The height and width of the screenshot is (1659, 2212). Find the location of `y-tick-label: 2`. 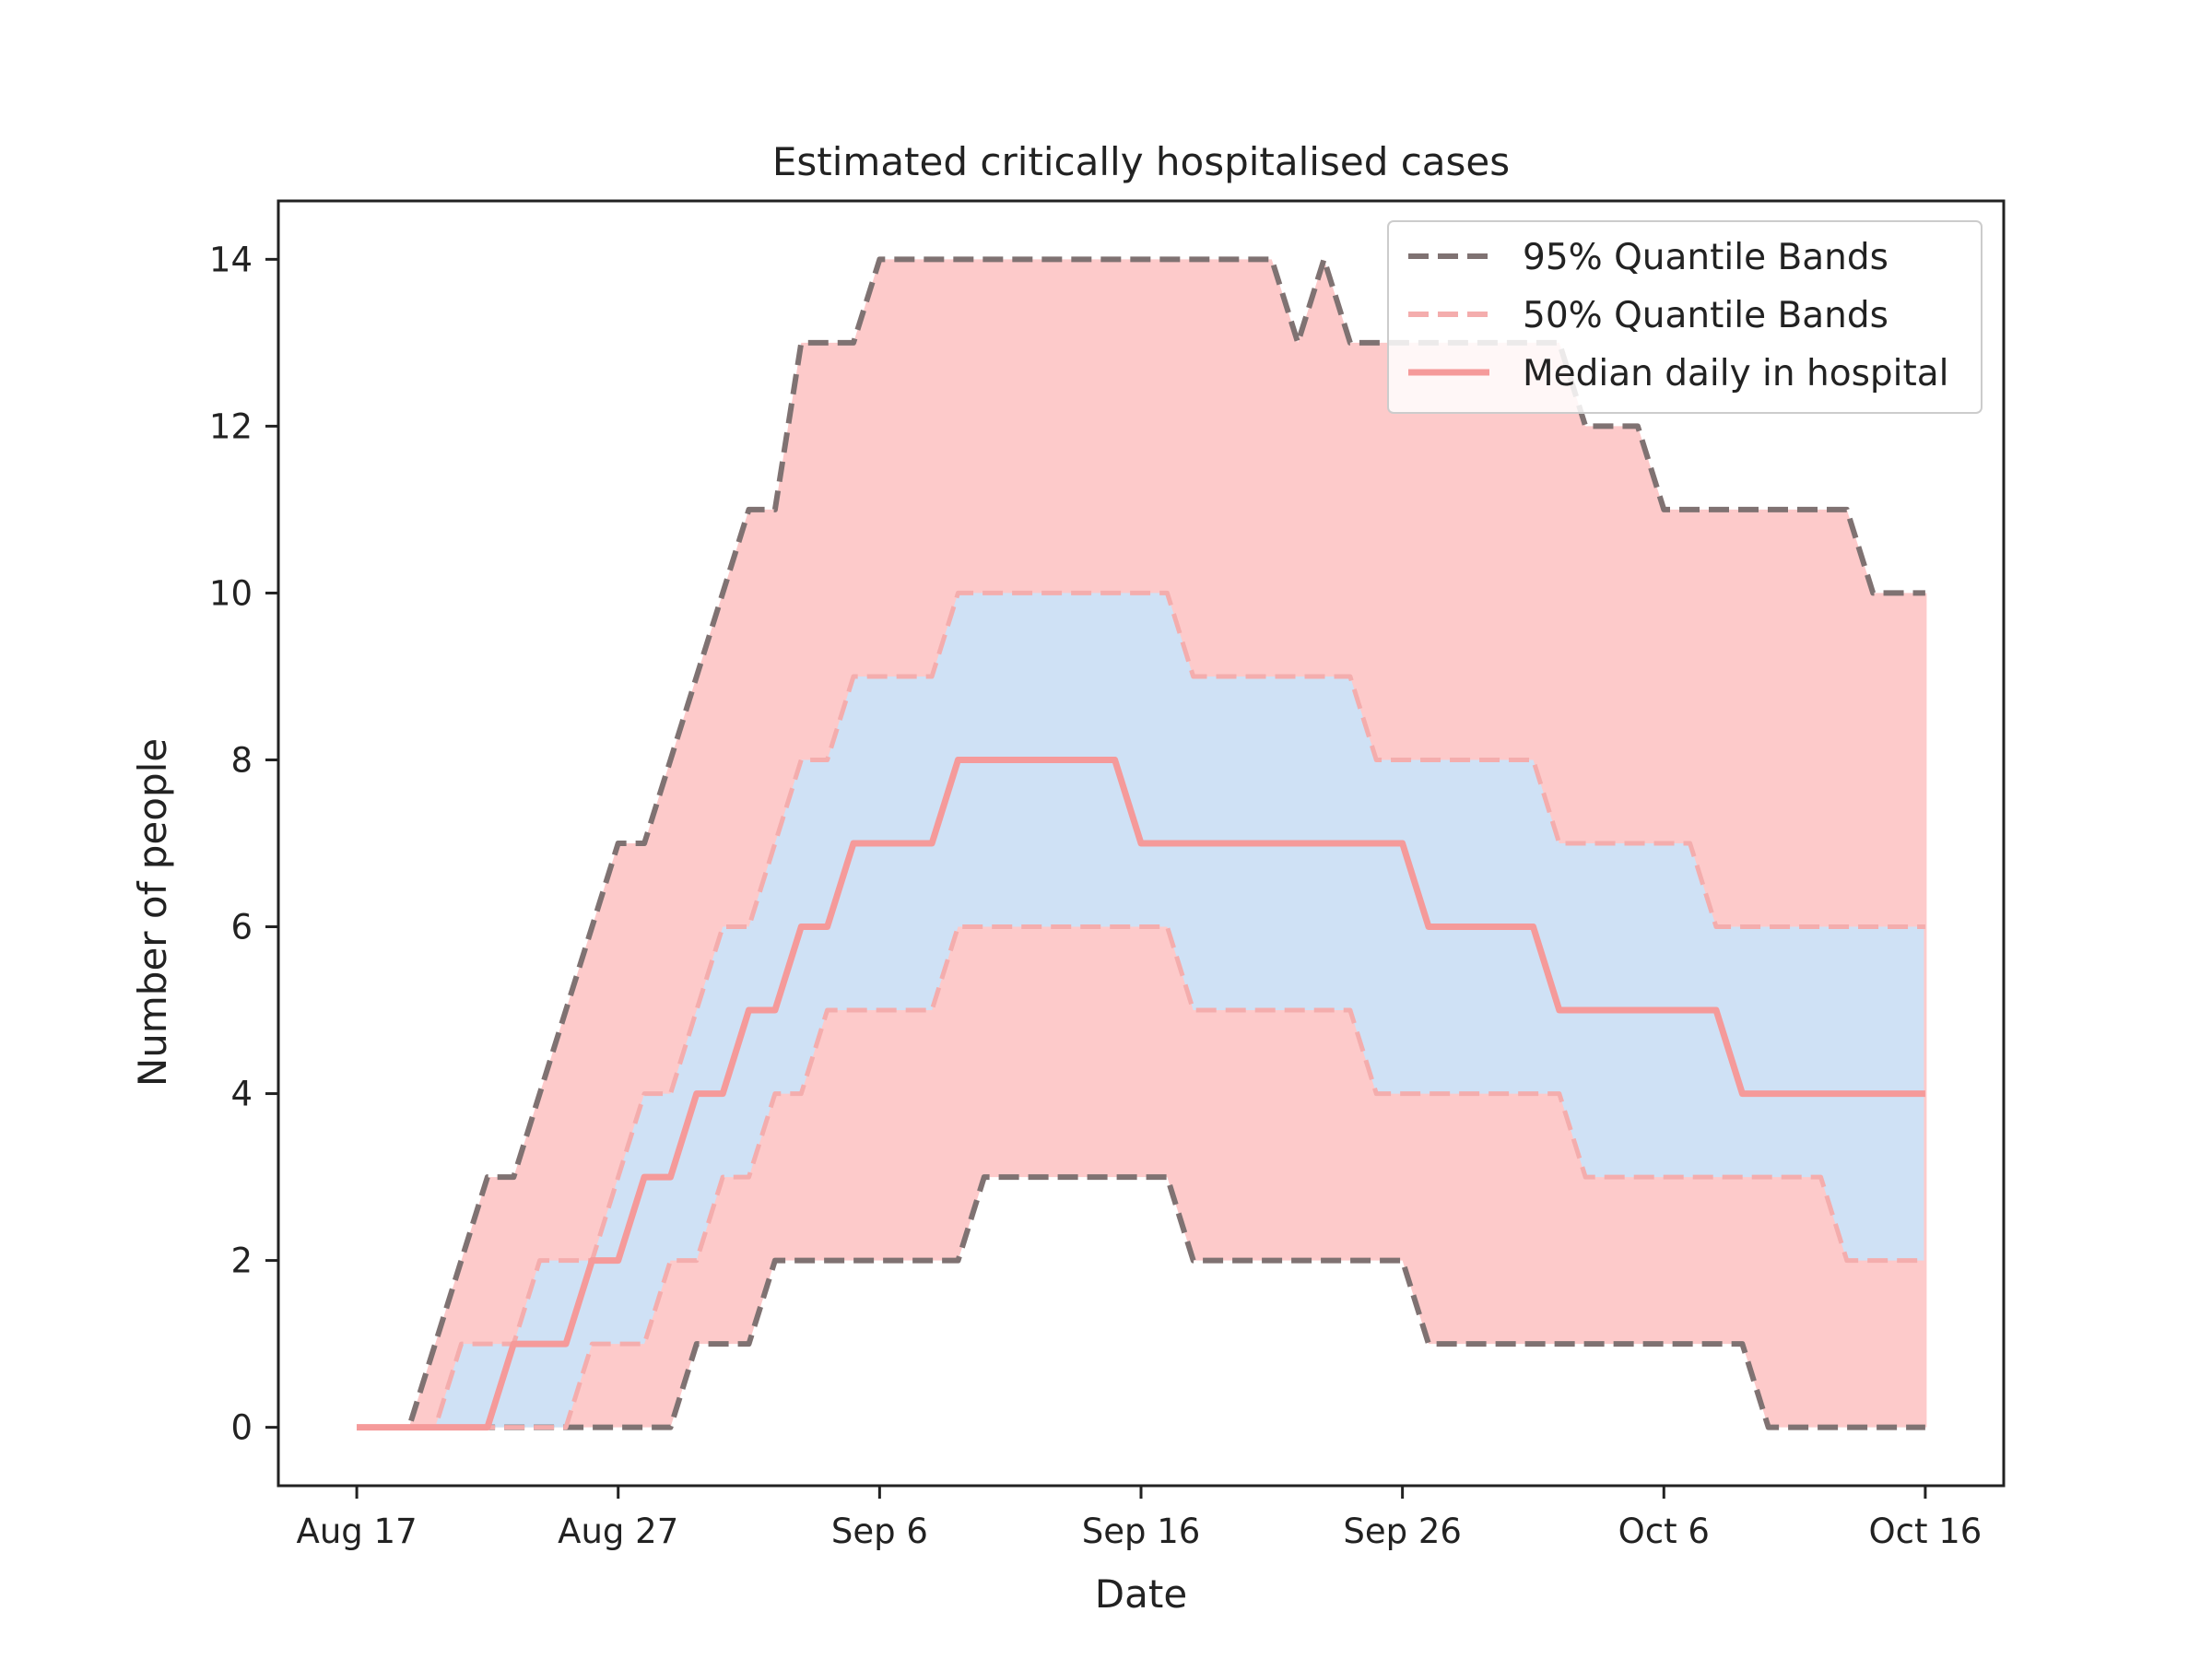

y-tick-label: 2 is located at coordinates (241, 1261).